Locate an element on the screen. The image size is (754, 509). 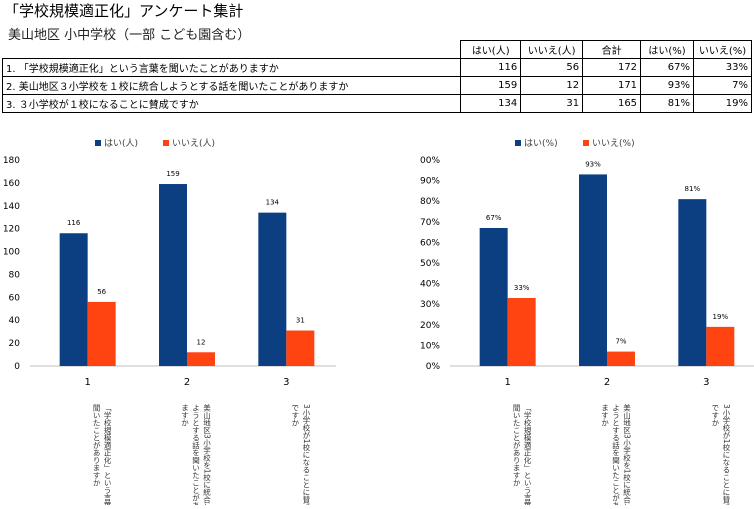
question-cell: 3. ３小学校が１校になることに賛成ですか is located at coordinates (231, 103).